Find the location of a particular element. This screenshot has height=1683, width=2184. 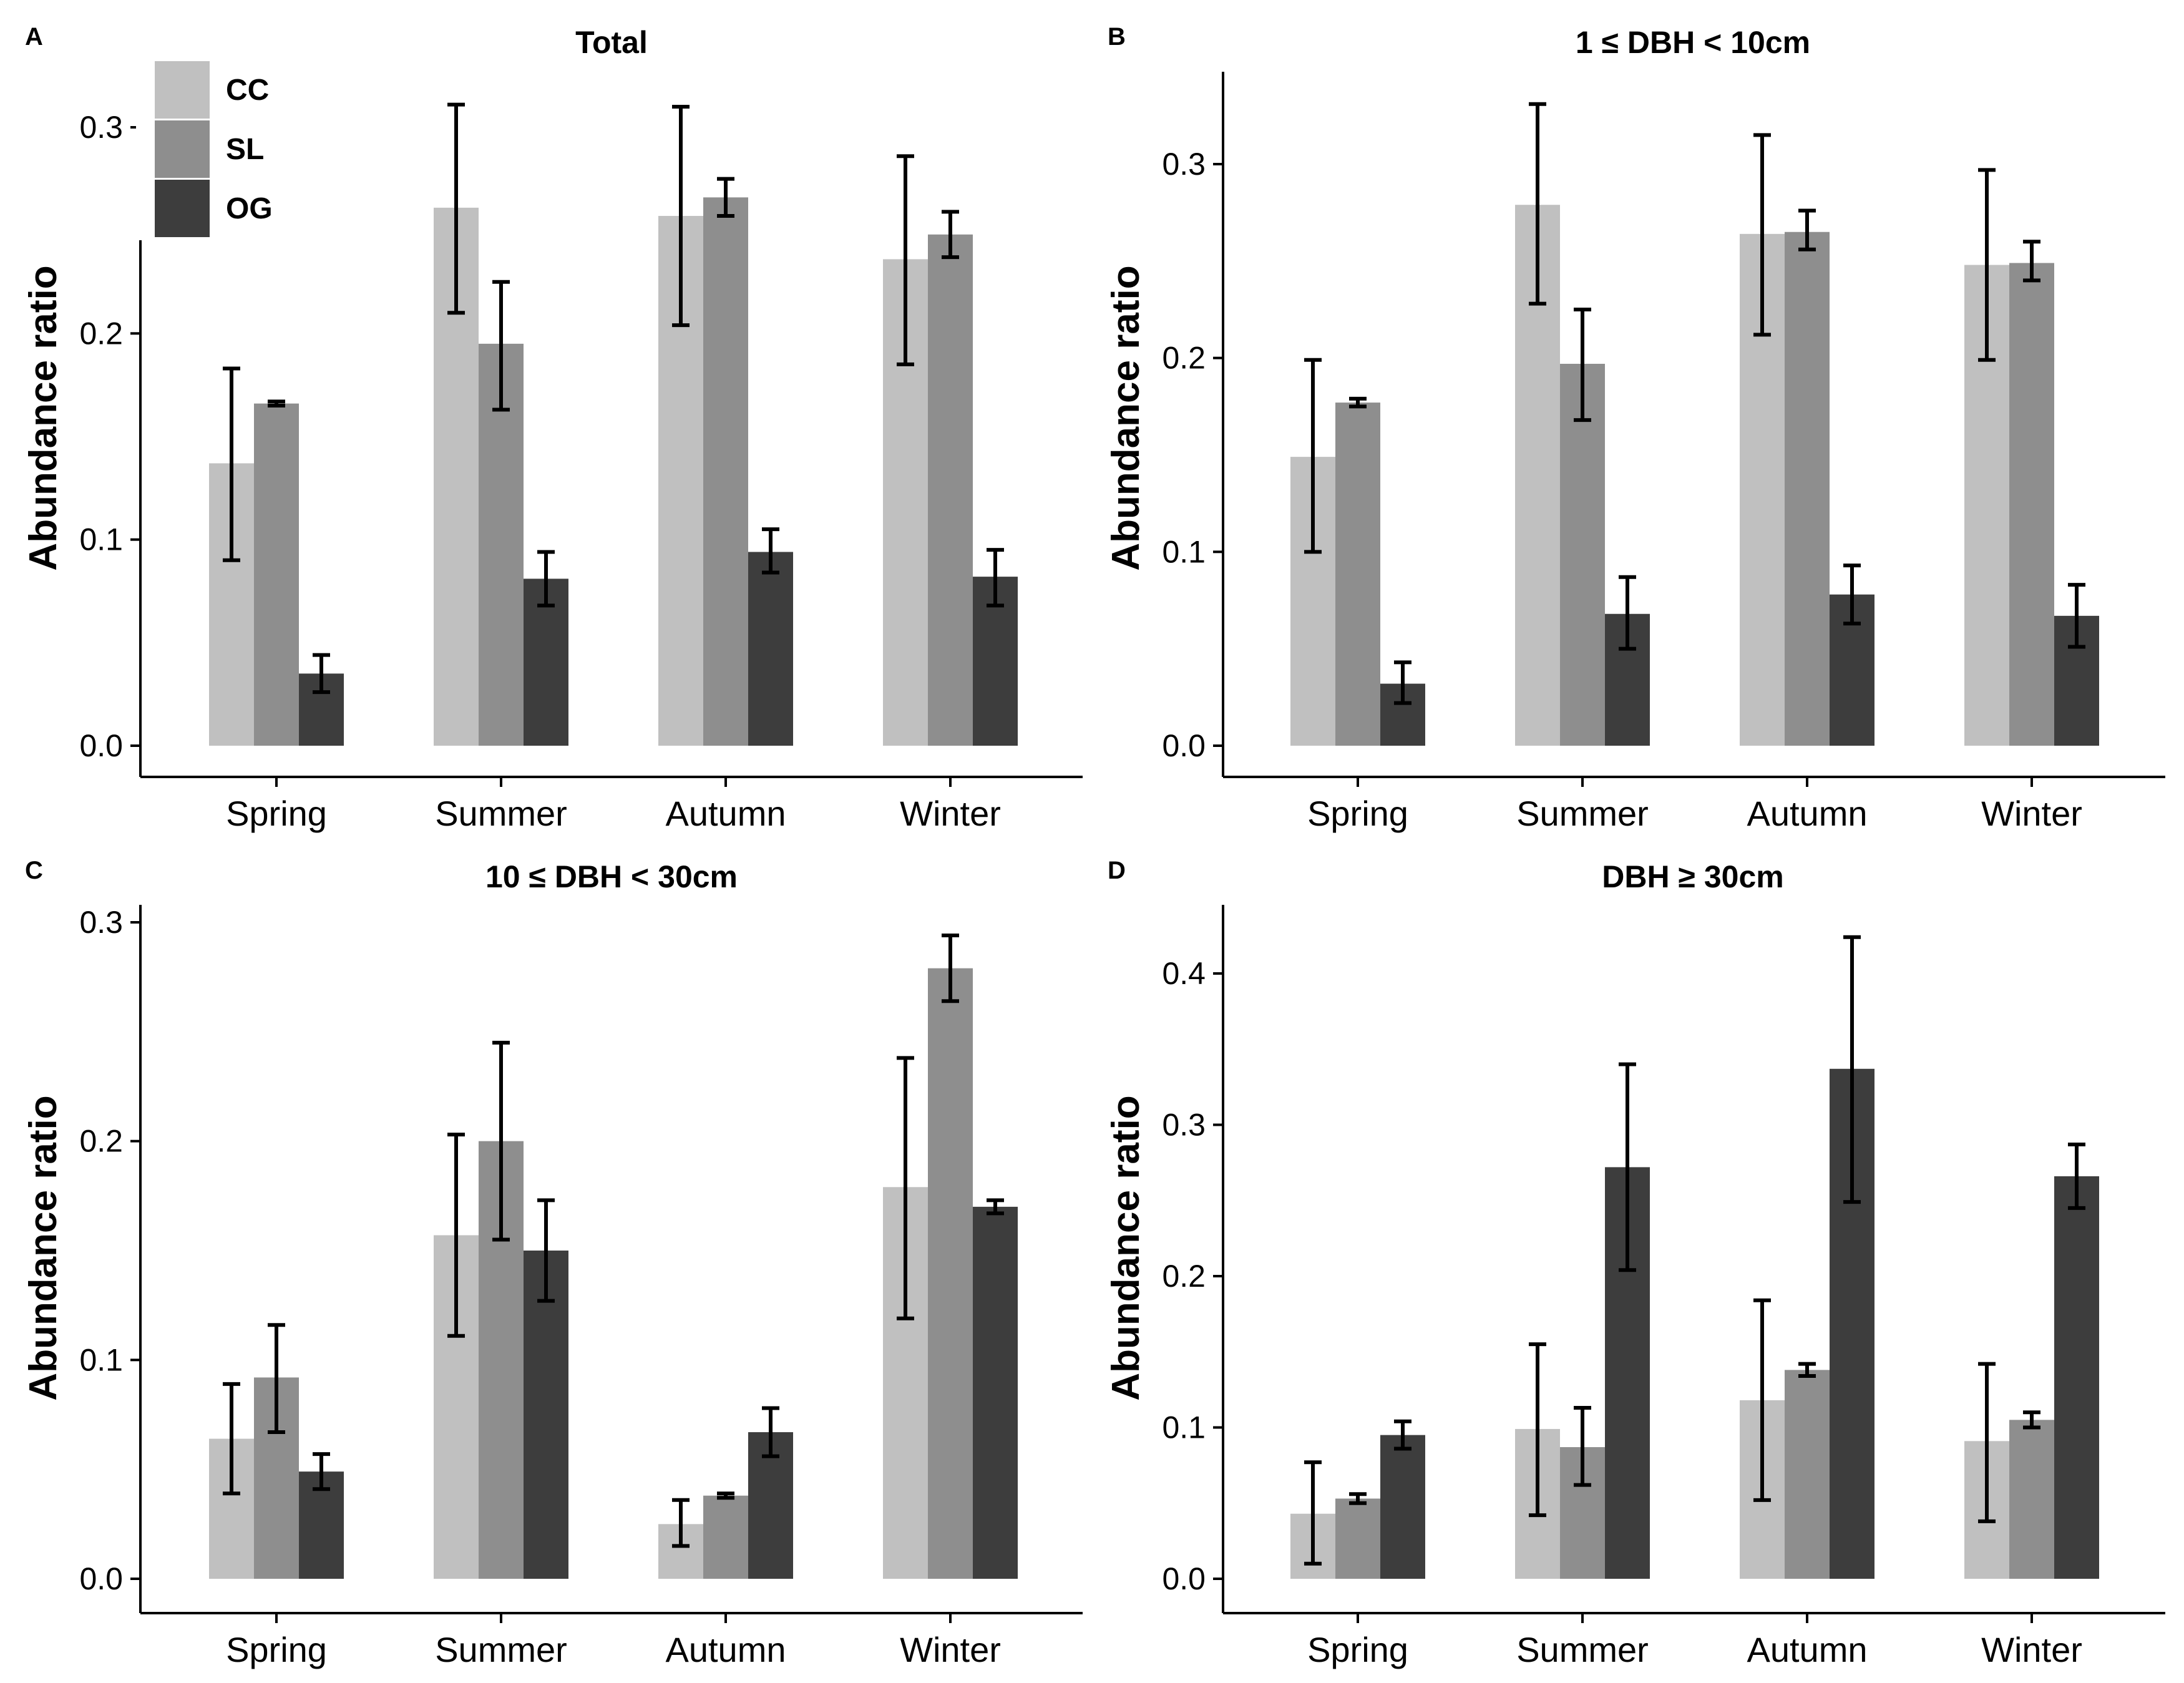

panel-title: 1 ≤ DBH < 10cm is located at coordinates (1693, 43).